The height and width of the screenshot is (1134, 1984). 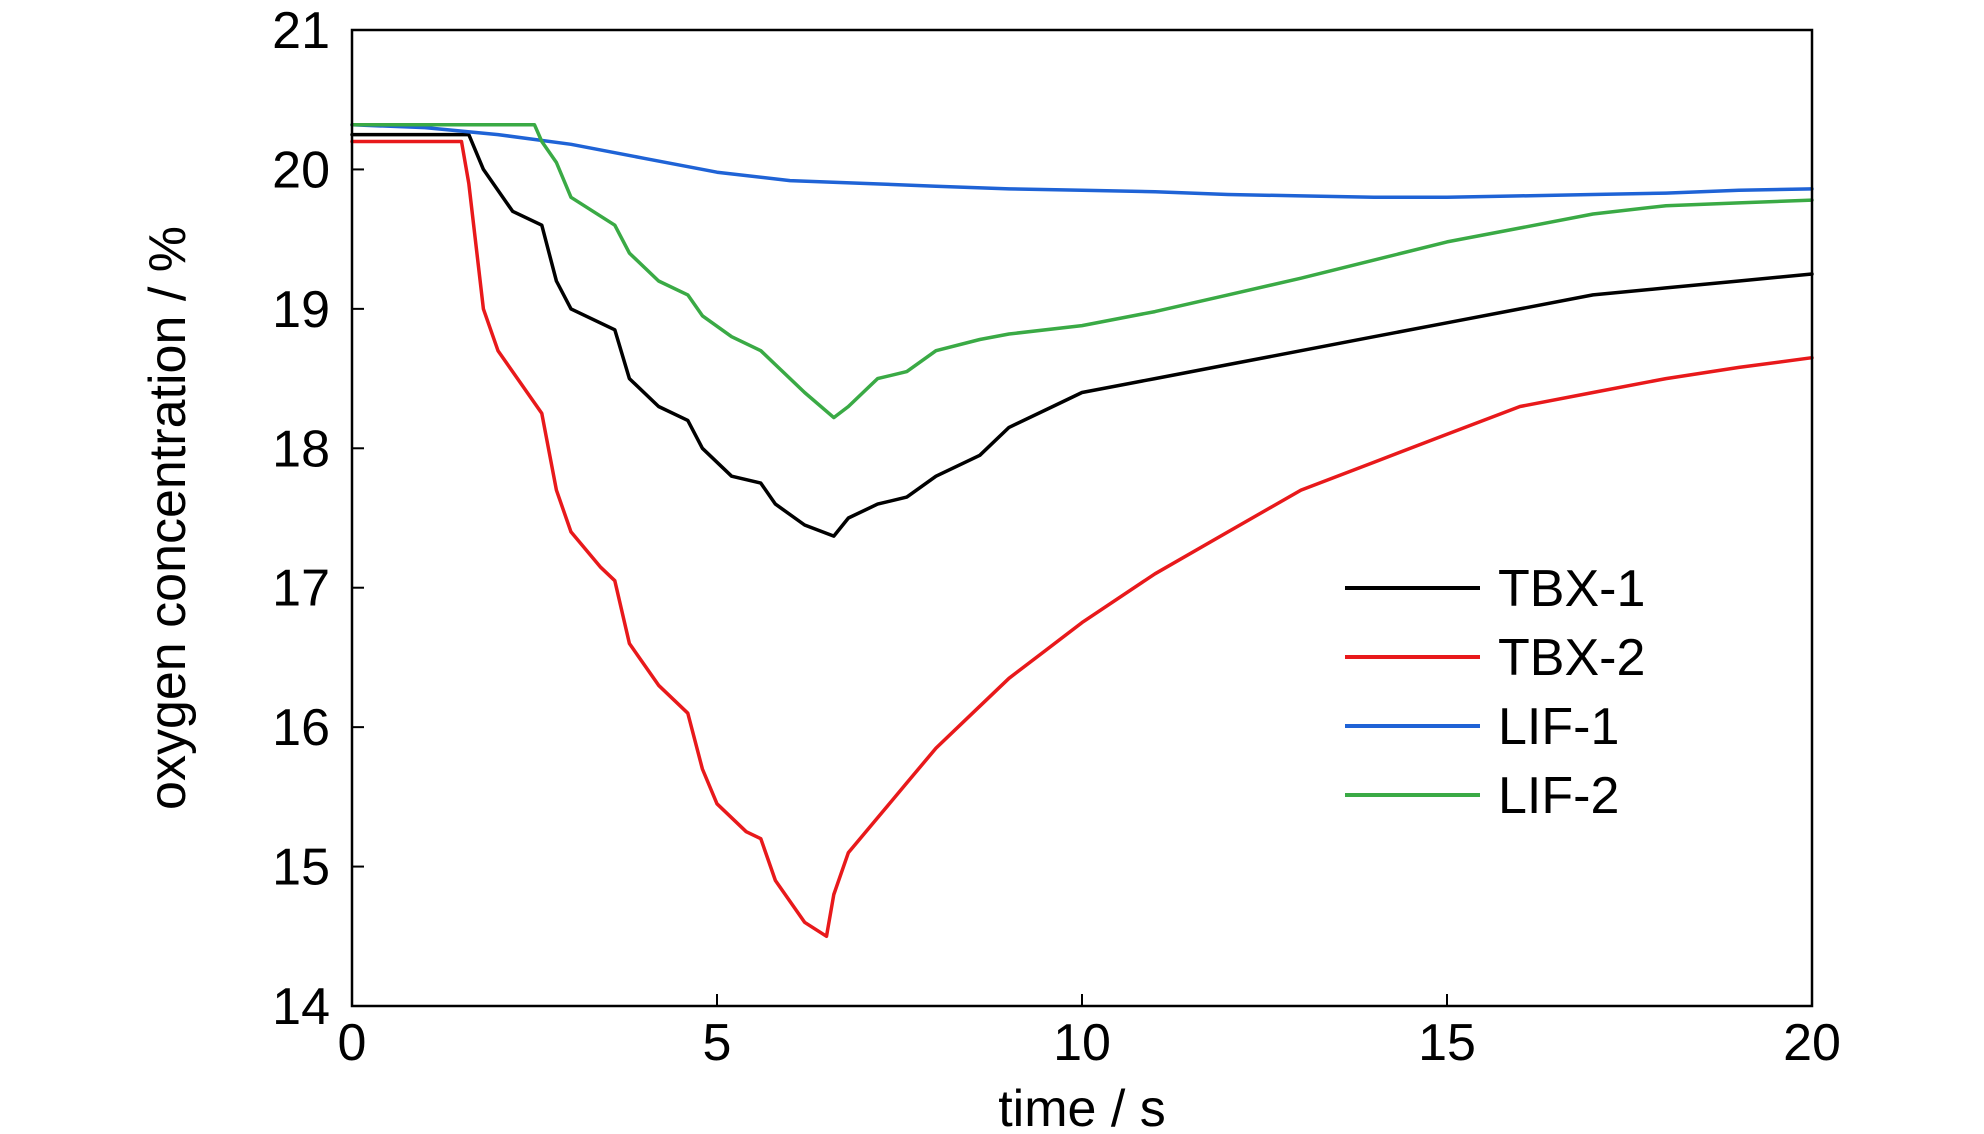 I want to click on y-axis-title: oxygen concentration / %, so click(x=168, y=518).